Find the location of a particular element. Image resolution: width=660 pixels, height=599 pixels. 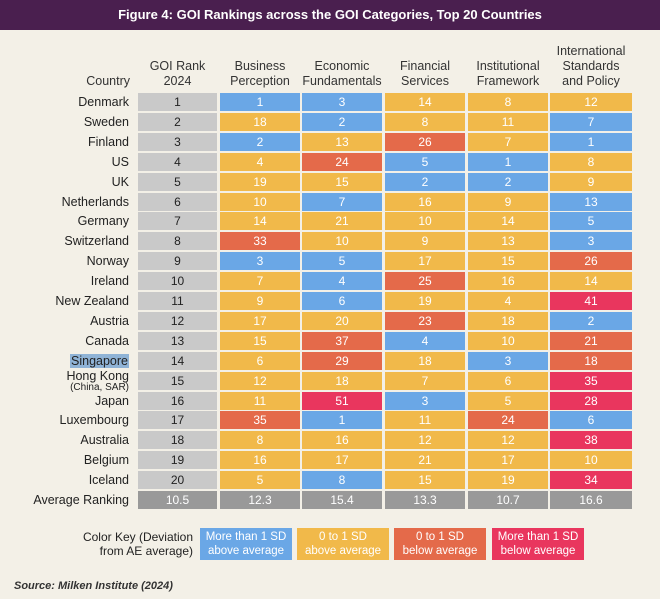

country-label: Finland is located at coordinates (108, 141).